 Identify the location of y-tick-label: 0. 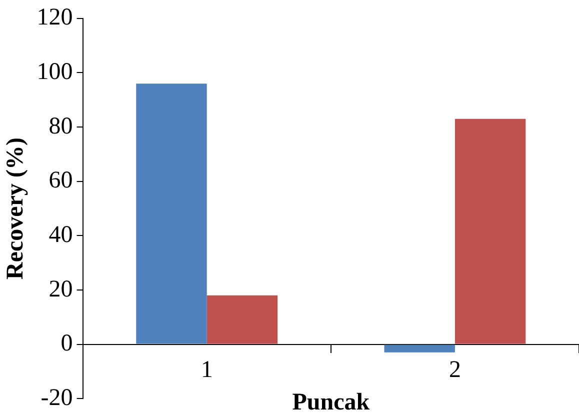
(66, 343).